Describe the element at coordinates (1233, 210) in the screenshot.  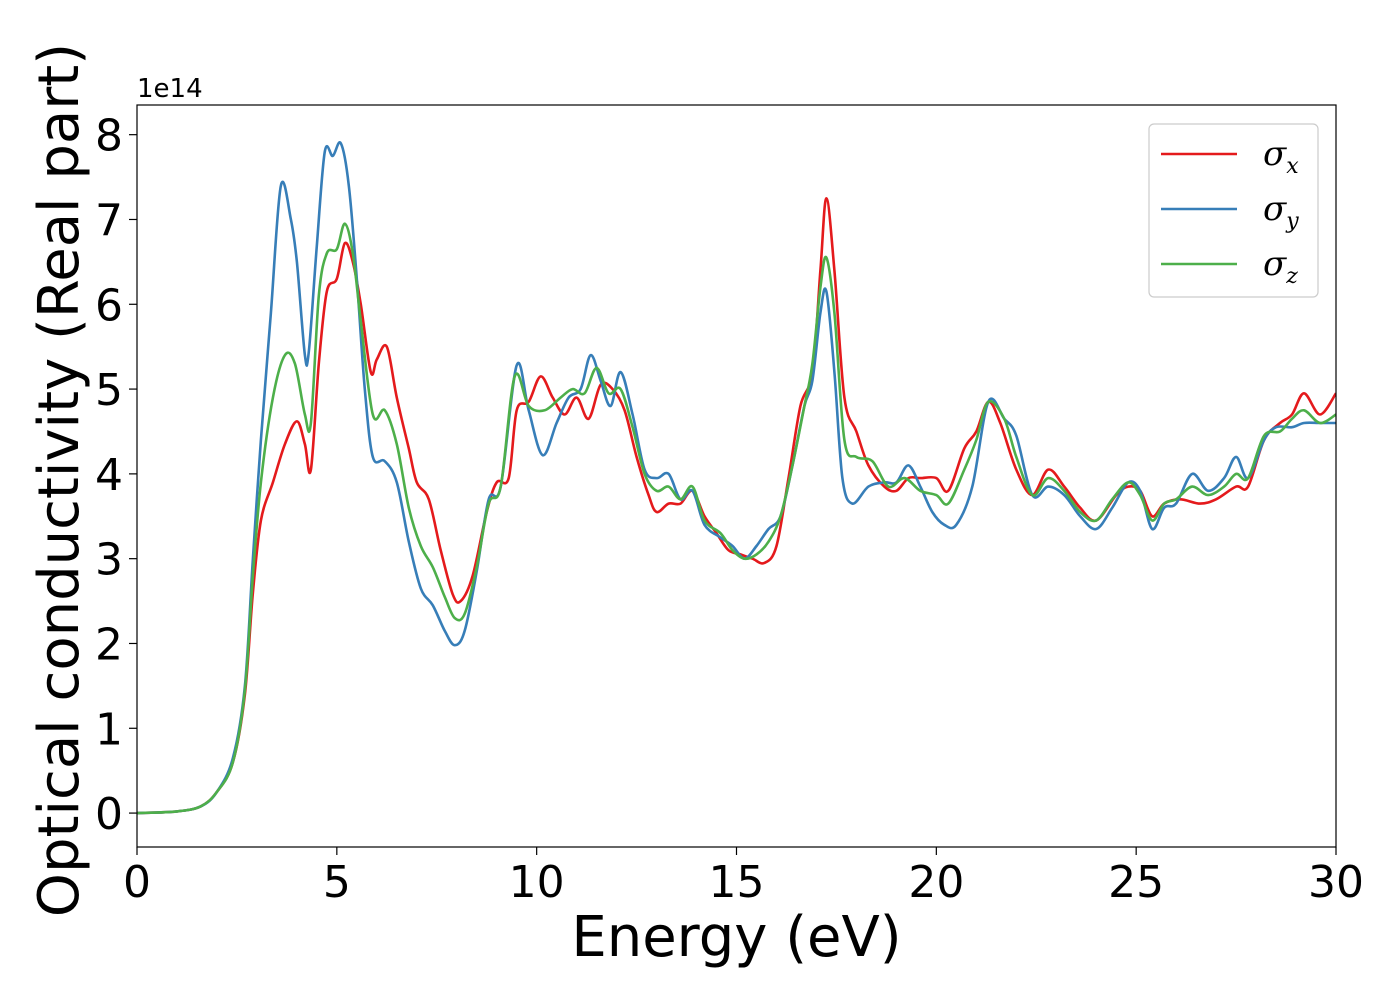
I see `legend-box` at that location.